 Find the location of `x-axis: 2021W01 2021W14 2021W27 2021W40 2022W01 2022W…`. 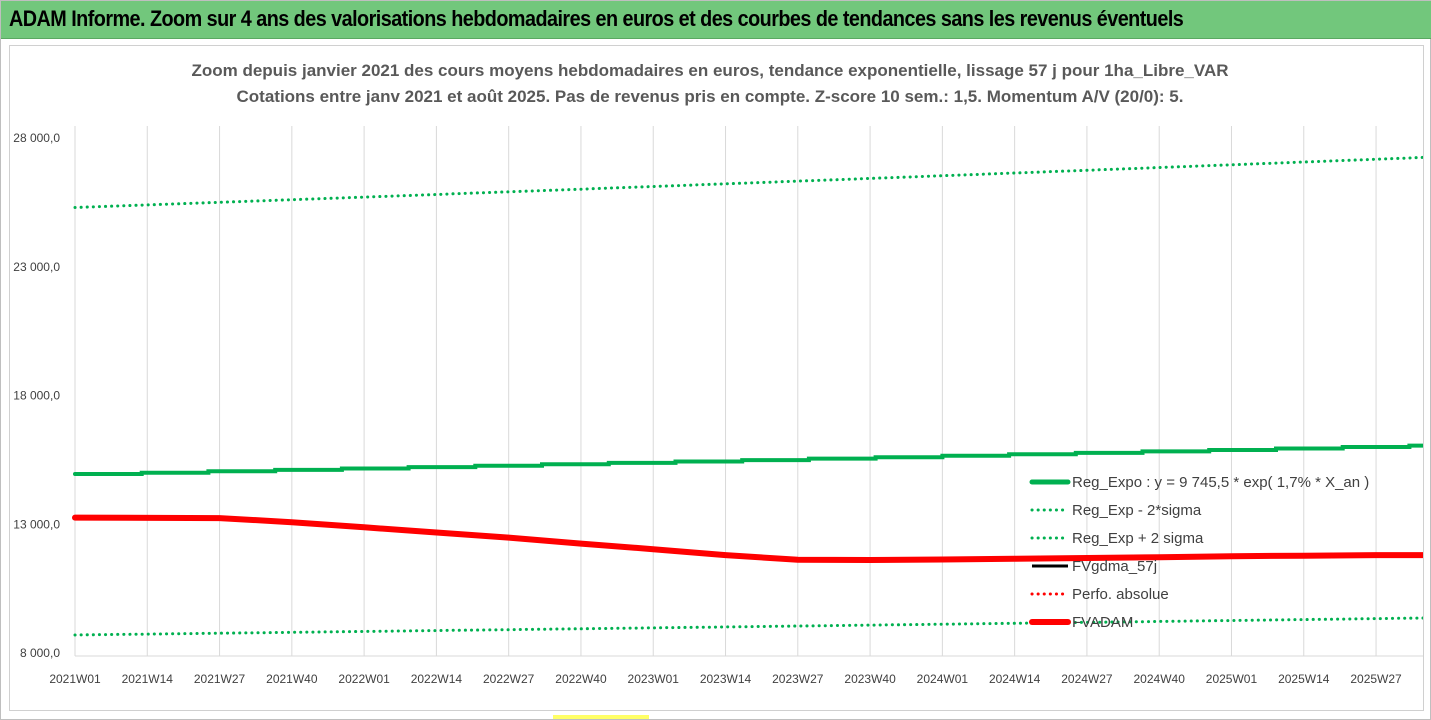

x-axis: 2021W01 2021W14 2021W27 2021W40 2022W01 2022W… is located at coordinates (736, 670).